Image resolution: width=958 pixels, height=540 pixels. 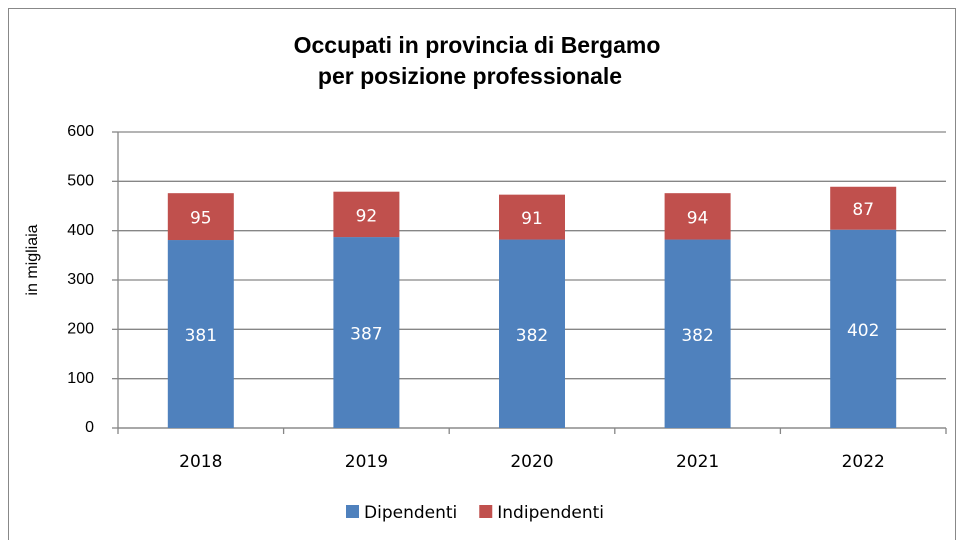 What do you see at coordinates (863, 331) in the screenshot?
I see `data-label: 402` at bounding box center [863, 331].